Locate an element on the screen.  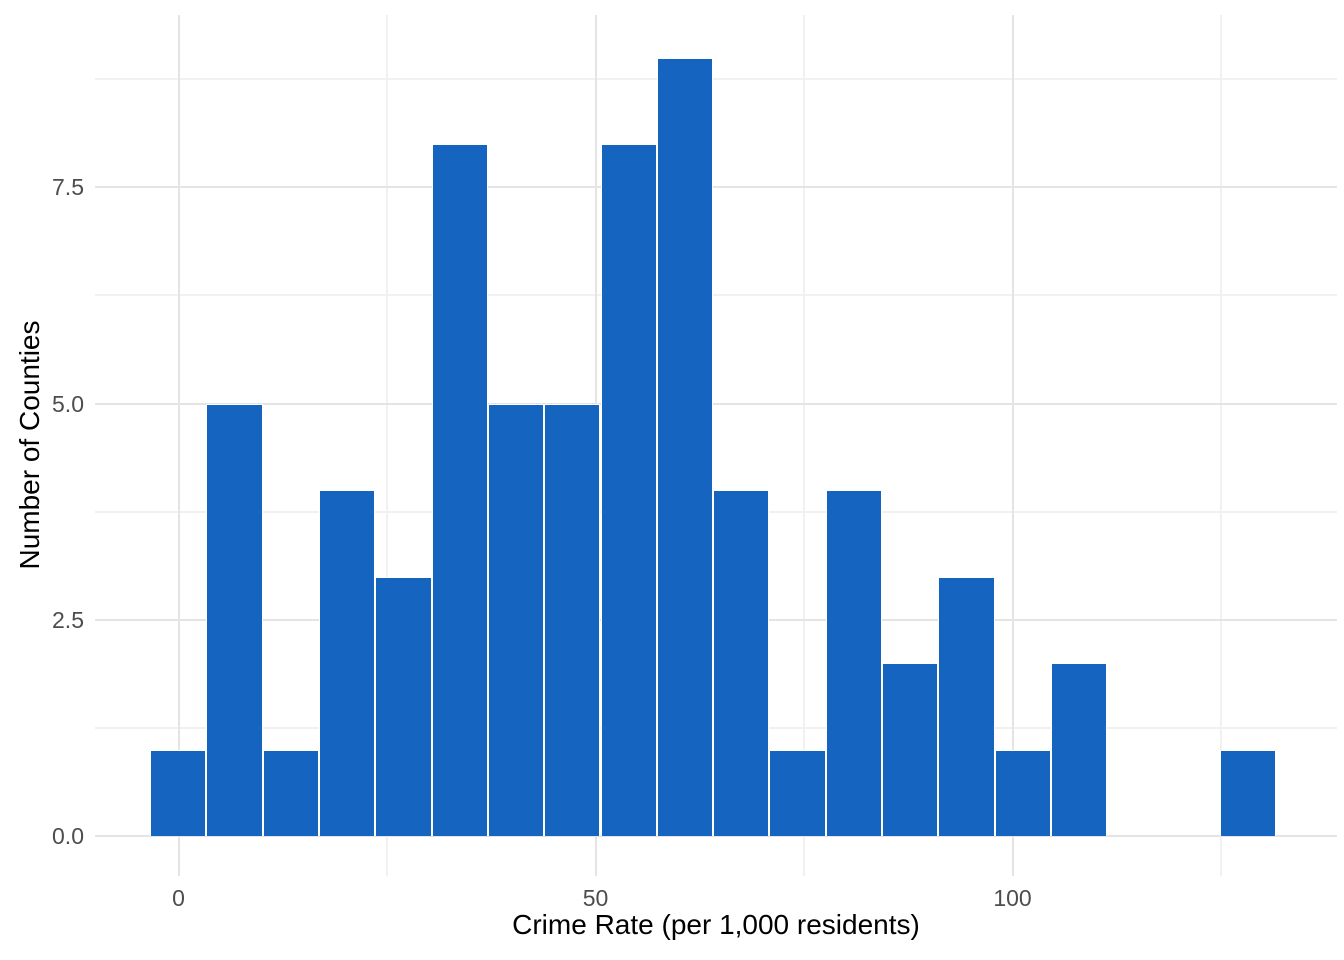
y-tick-label: 2.5 is located at coordinates (68, 619).